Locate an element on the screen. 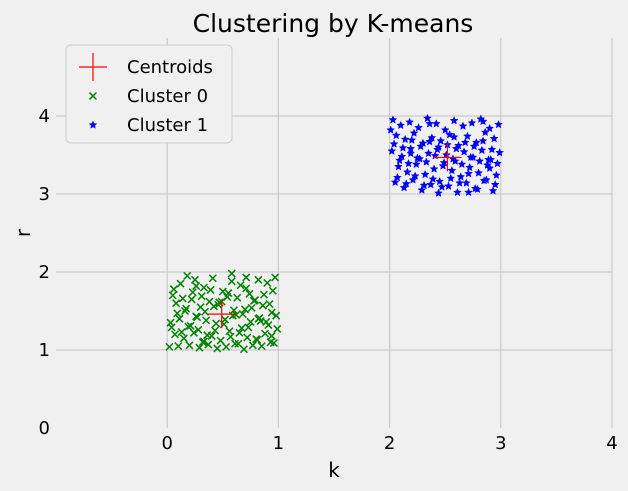 The height and width of the screenshot is (491, 628). legend-entry: Cluster 0 is located at coordinates (148, 96).